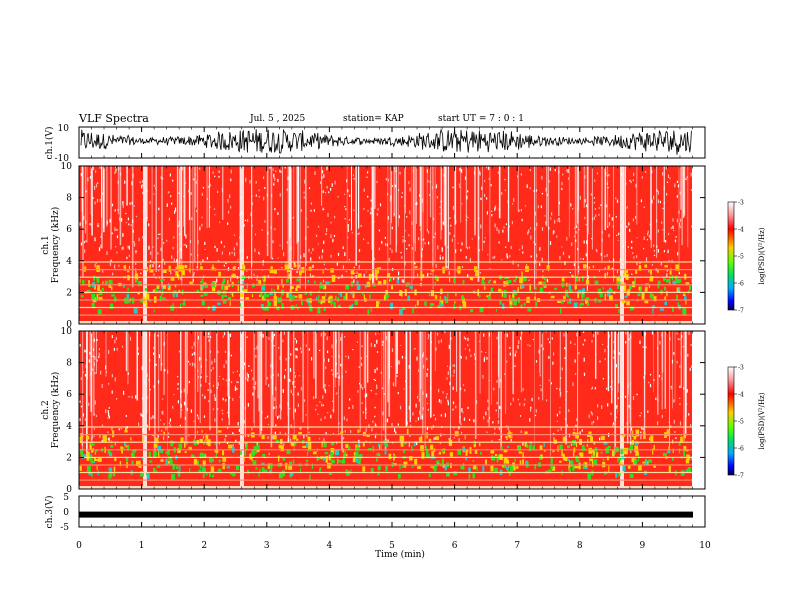 Image resolution: width=792 pixels, height=612 pixels. I want to click on ch1-waveform-line, so click(386, 141).